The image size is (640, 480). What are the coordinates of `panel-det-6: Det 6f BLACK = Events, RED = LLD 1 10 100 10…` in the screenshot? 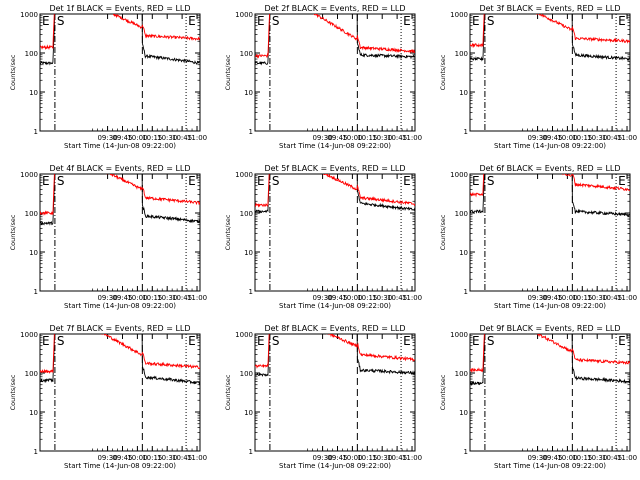 It's located at (538, 237).